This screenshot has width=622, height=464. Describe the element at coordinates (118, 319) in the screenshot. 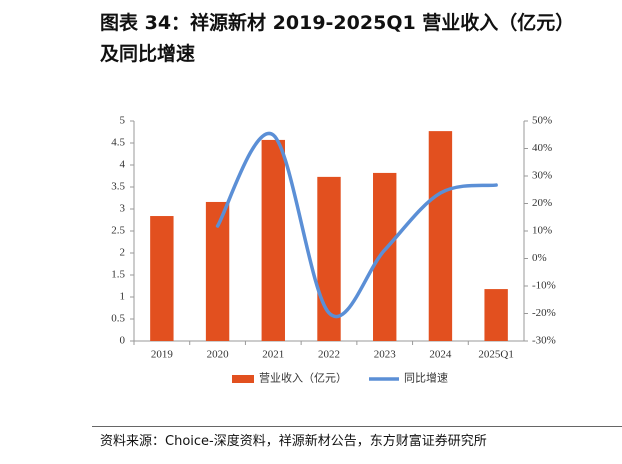

I see `y-tick-label: 0.5` at that location.